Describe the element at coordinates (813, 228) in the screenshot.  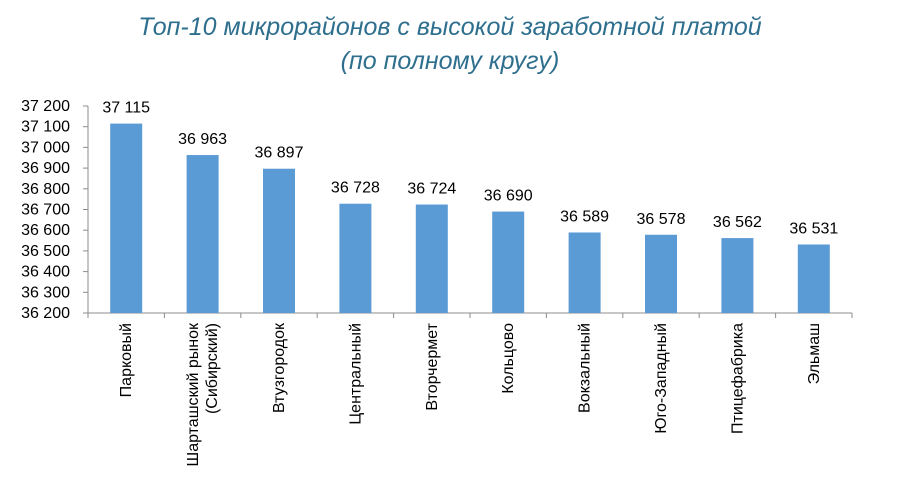
I see `data-label: 36 531` at that location.